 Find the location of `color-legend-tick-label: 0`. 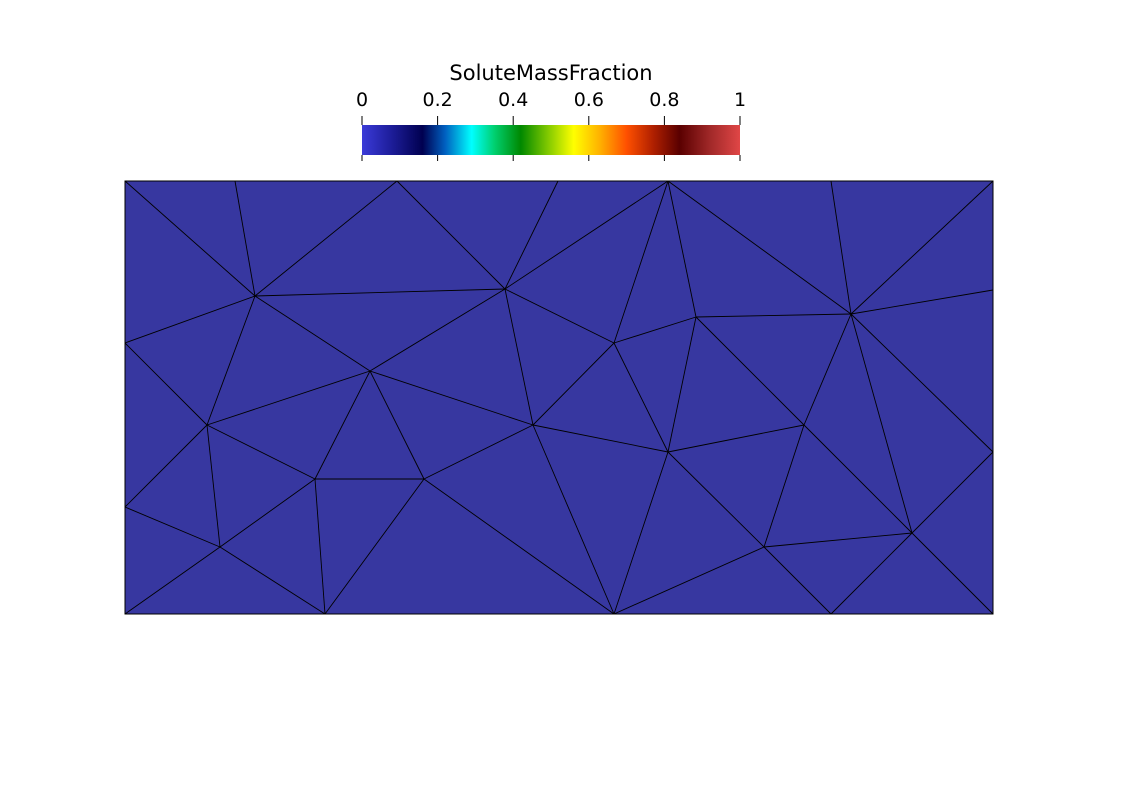

color-legend-tick-label: 0 is located at coordinates (362, 100).